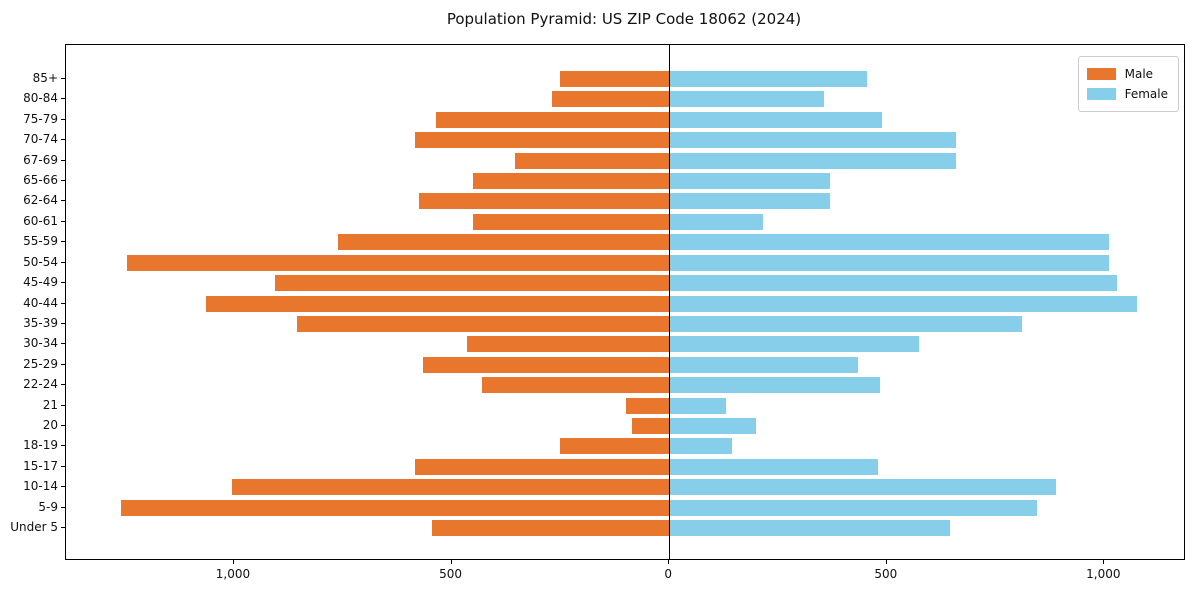 Image resolution: width=1200 pixels, height=600 pixels. Describe the element at coordinates (40, 180) in the screenshot. I see `y-tick-label: 65-66` at that location.